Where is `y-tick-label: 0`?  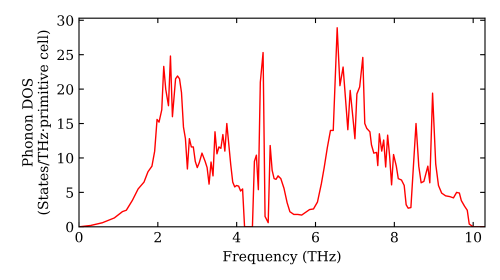 y-tick-label: 0 is located at coordinates (70, 227).